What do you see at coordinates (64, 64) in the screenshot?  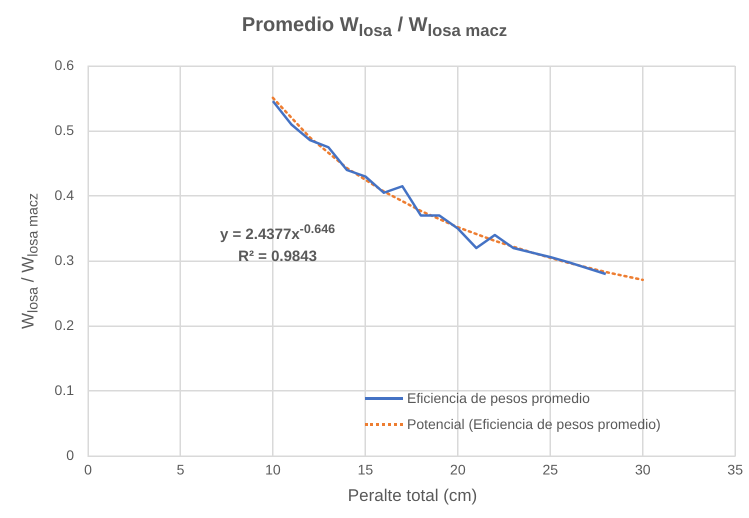 I see `y-tick-label: 0.6` at bounding box center [64, 64].